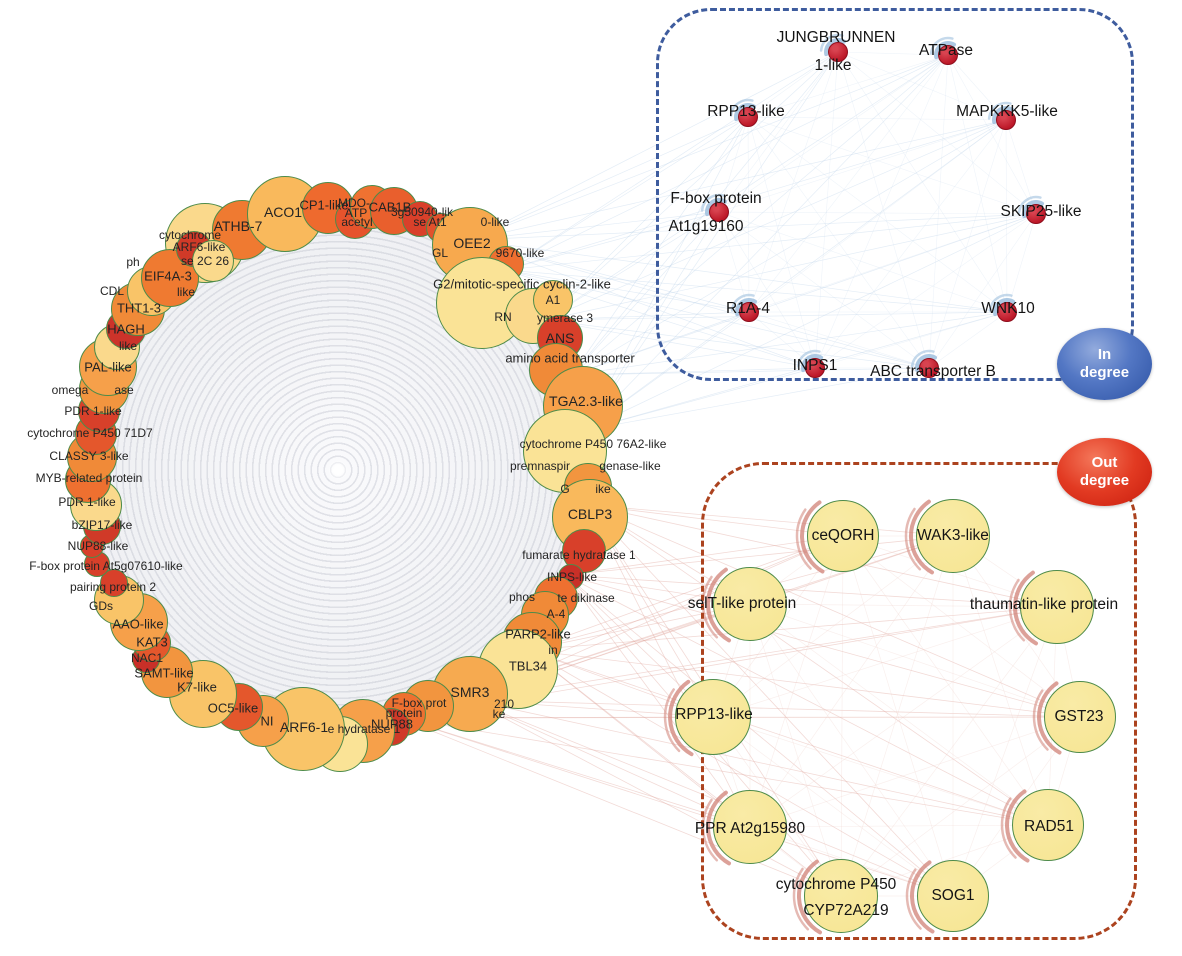  I want to click on ring-node-label: CP1-like, so click(324, 205).